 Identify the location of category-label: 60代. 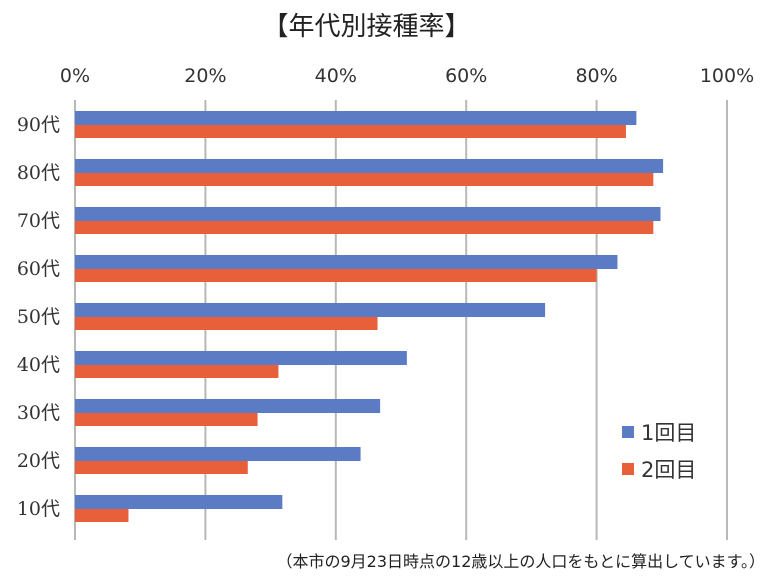
(38, 269).